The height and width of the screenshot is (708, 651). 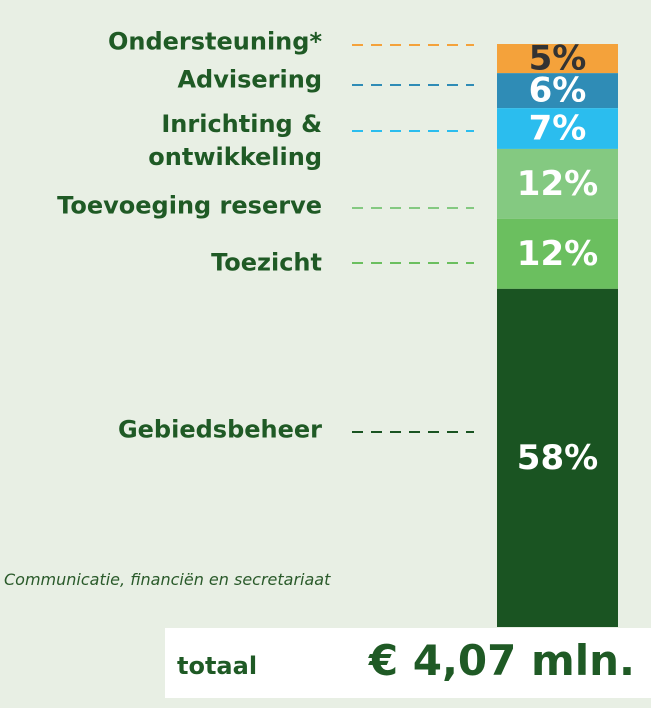 I want to click on annotation: Communicatie, financiën en secretariaat, so click(x=167, y=579).